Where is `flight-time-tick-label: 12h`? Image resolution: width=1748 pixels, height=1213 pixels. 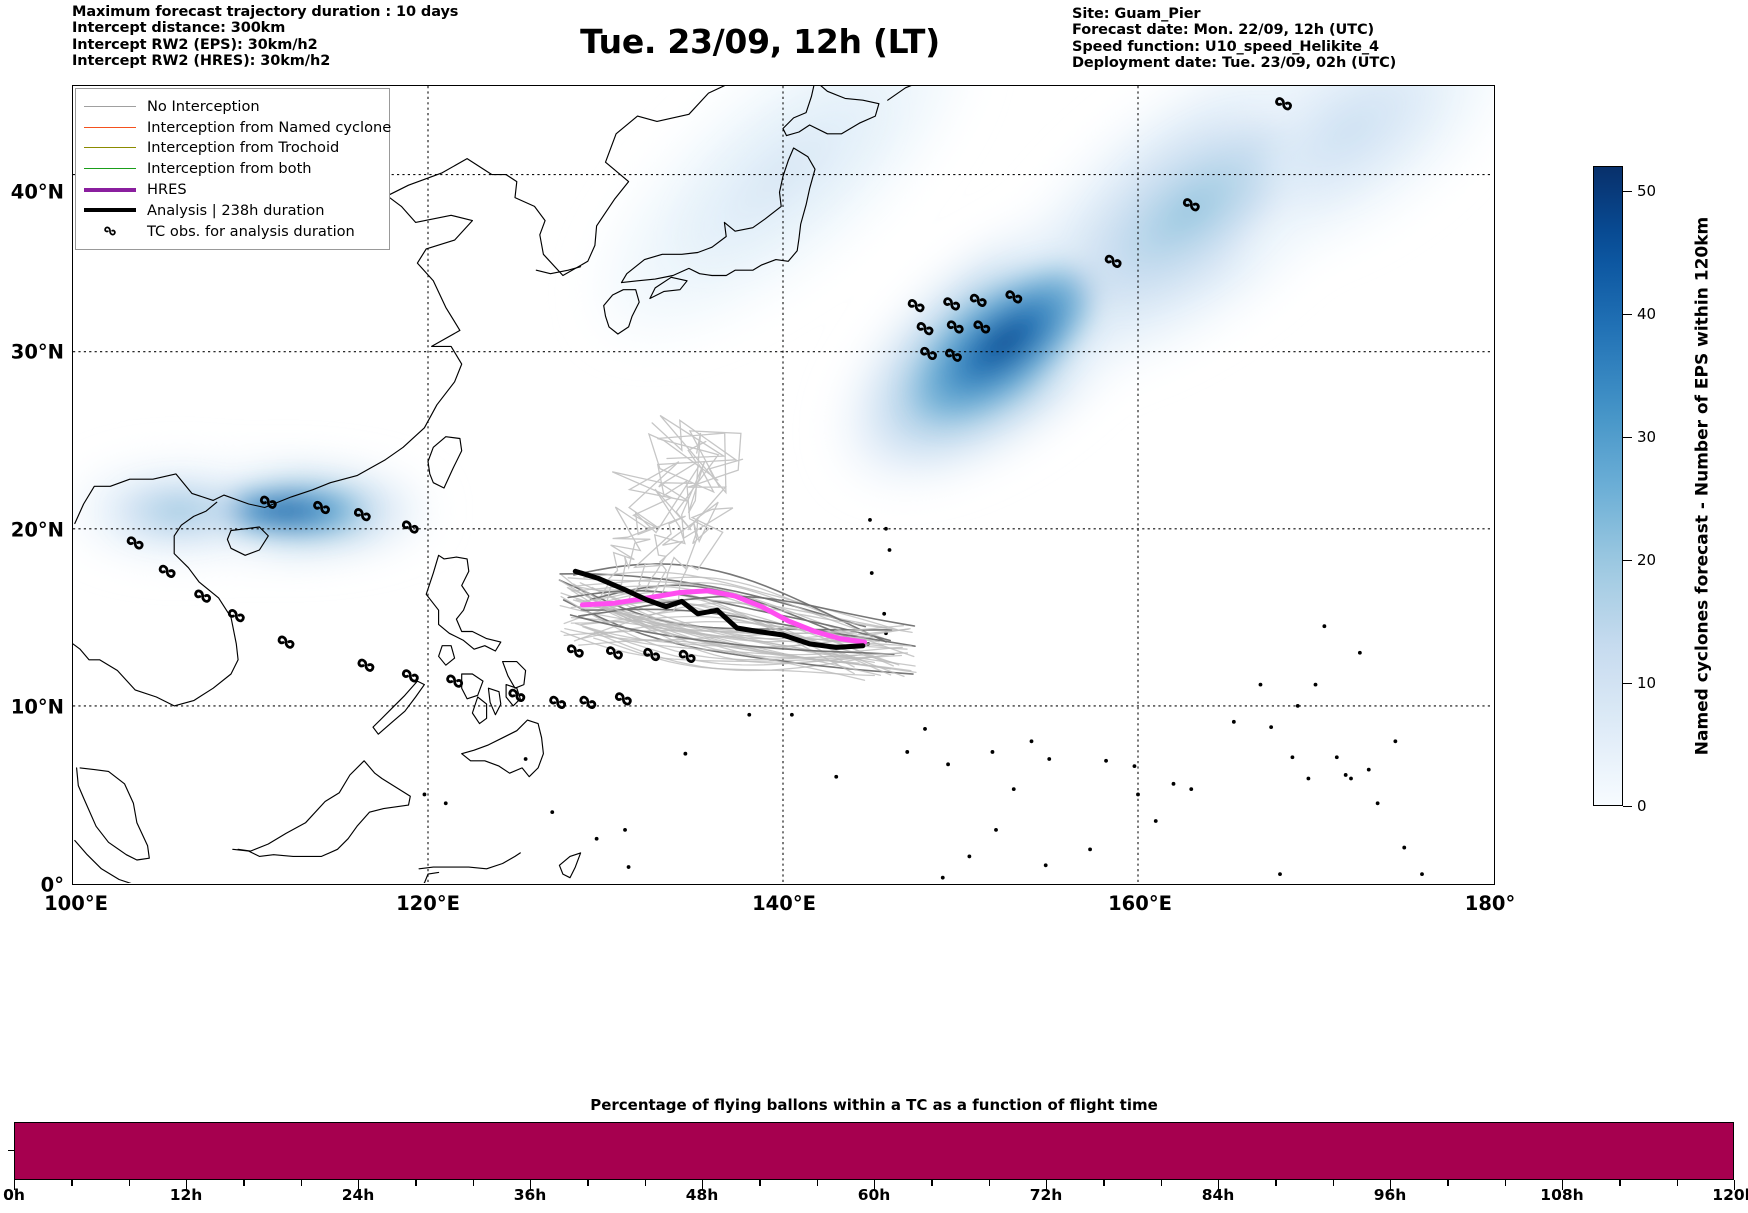
flight-time-tick-label: 12h is located at coordinates (186, 1195).